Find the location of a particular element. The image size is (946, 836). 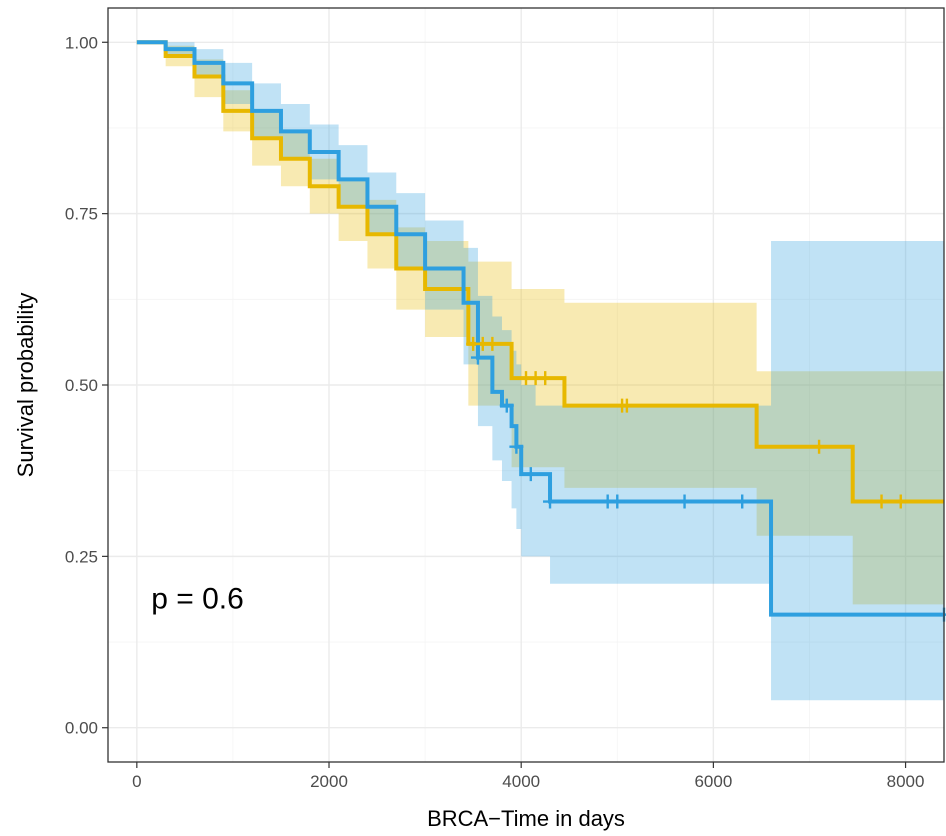

y-axis-title: Survival probability is located at coordinates (25, 385).